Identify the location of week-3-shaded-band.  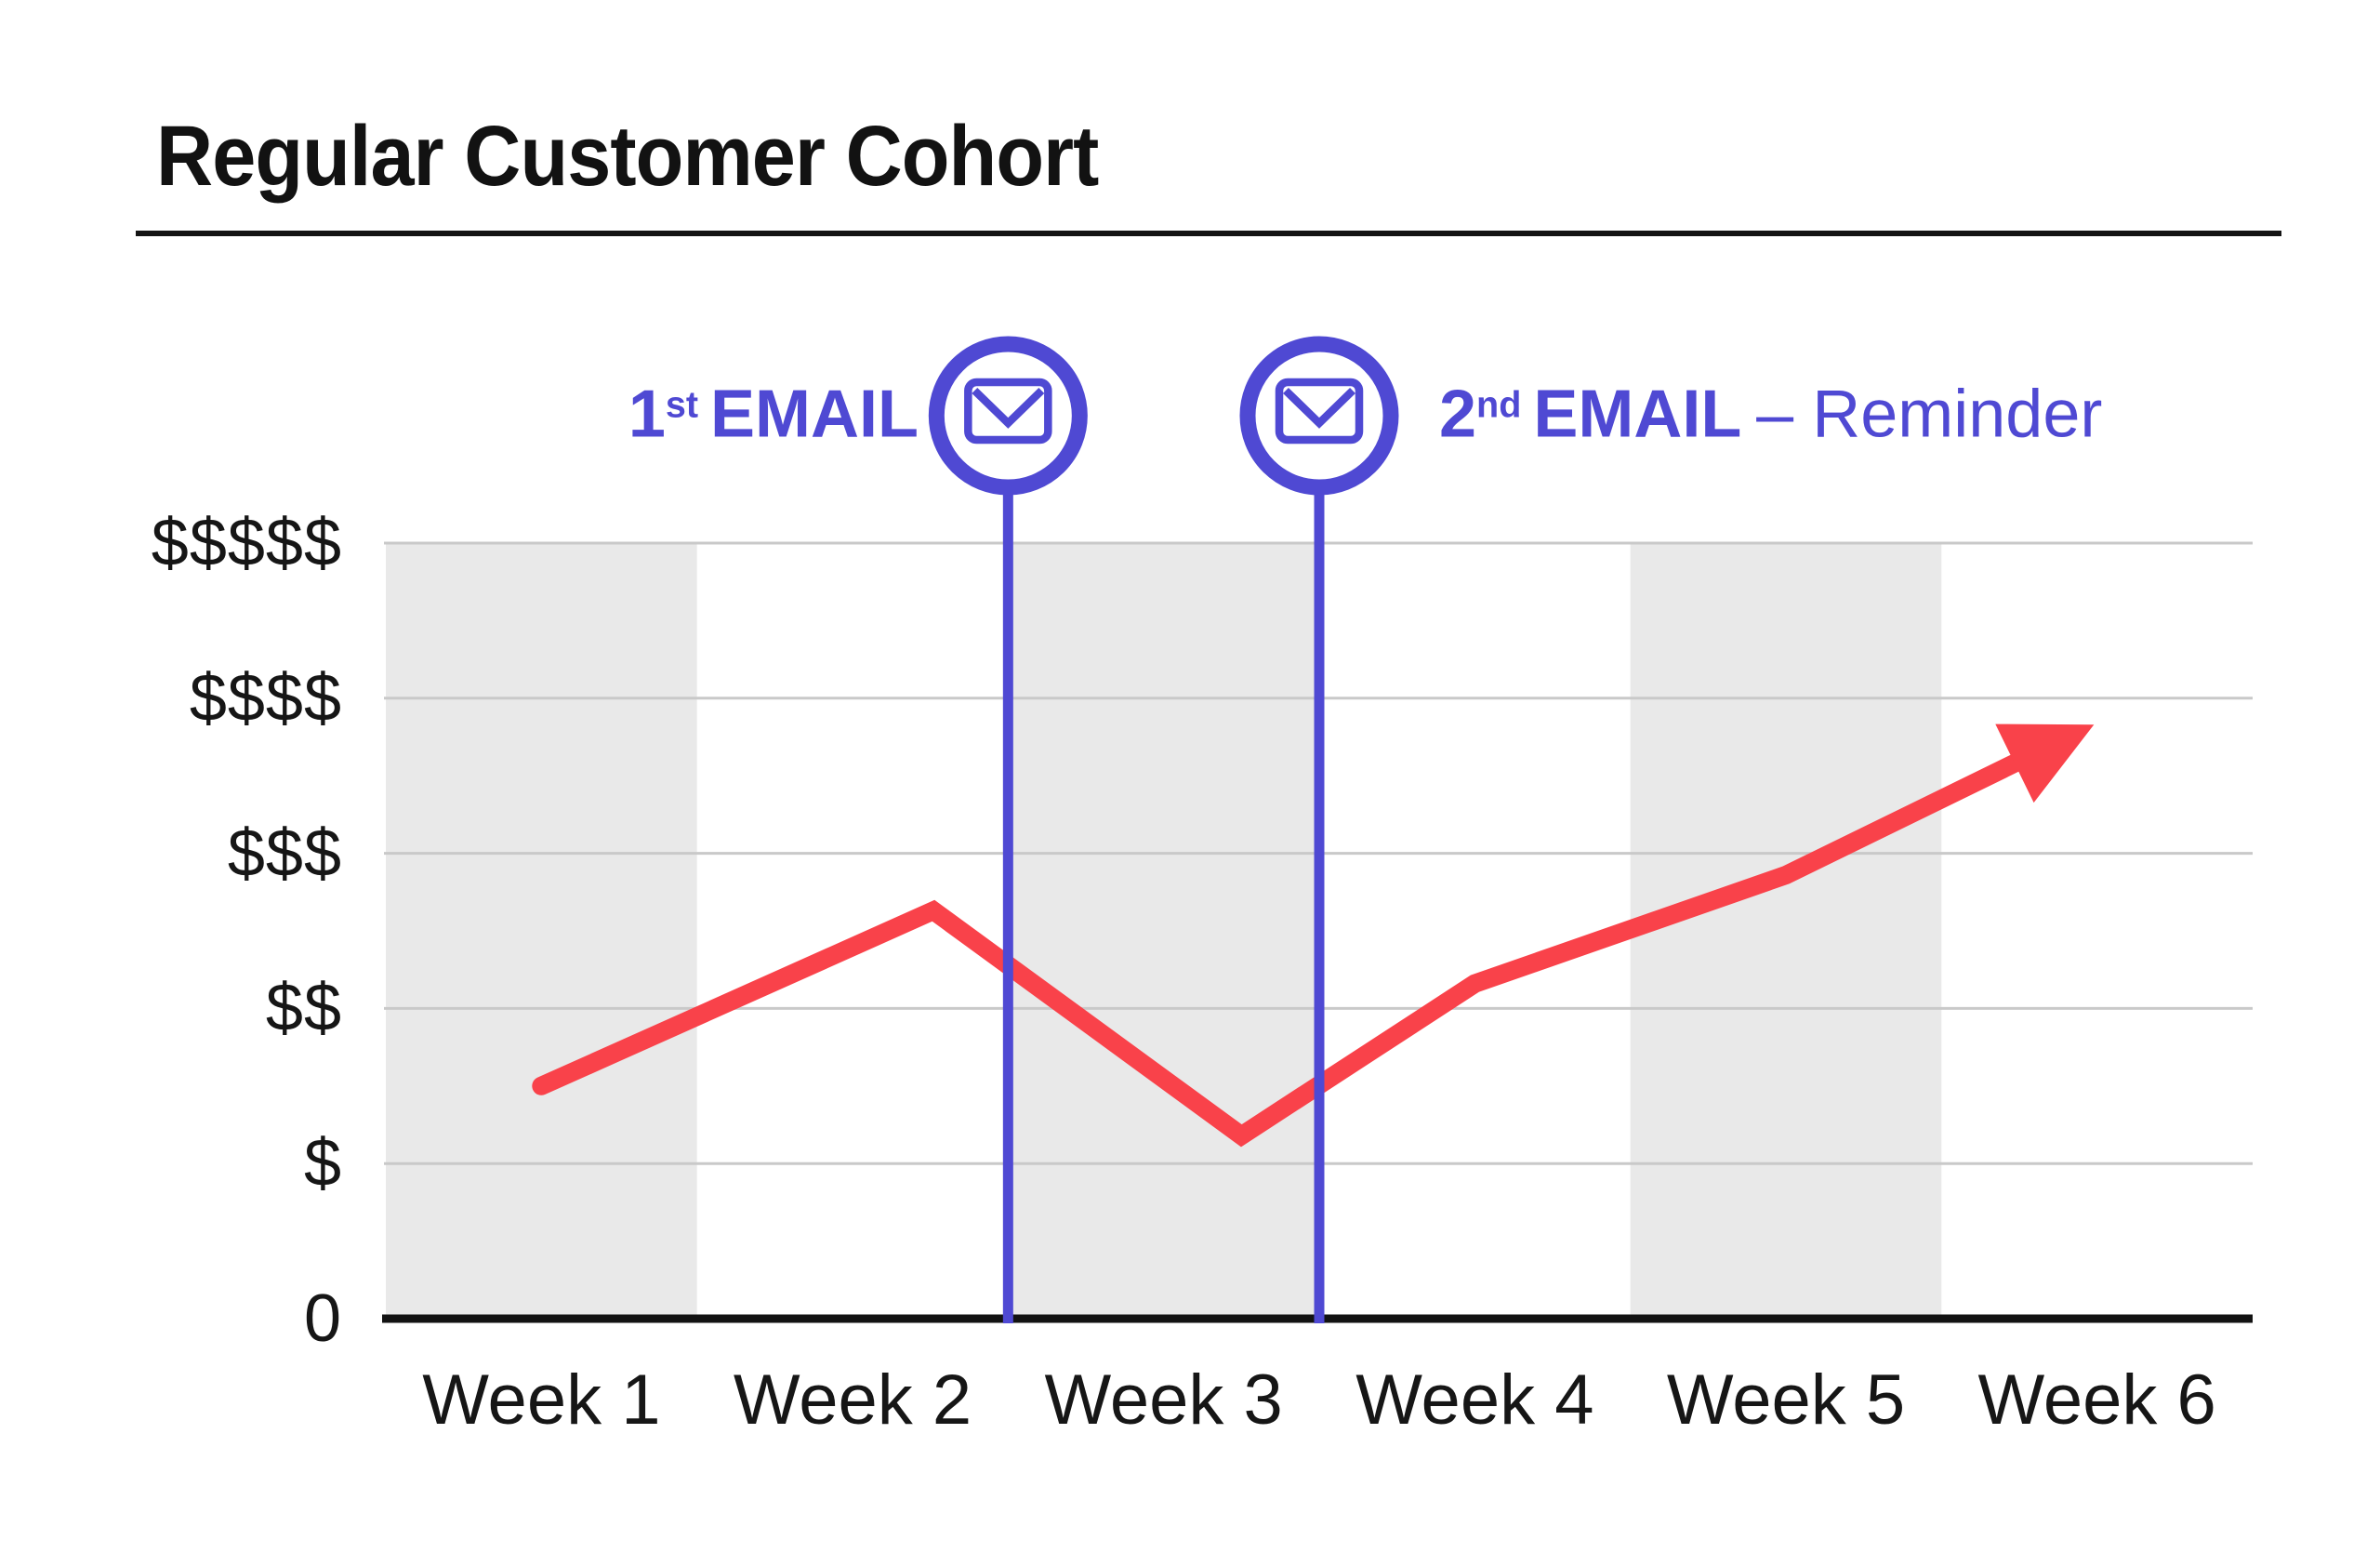
(1163, 931).